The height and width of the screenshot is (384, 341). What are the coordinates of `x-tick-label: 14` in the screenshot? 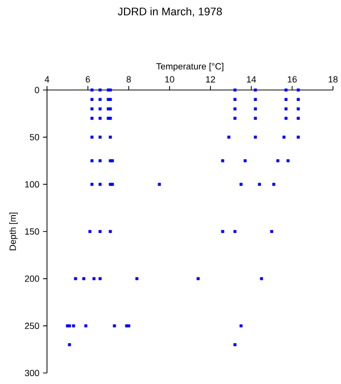 It's located at (251, 79).